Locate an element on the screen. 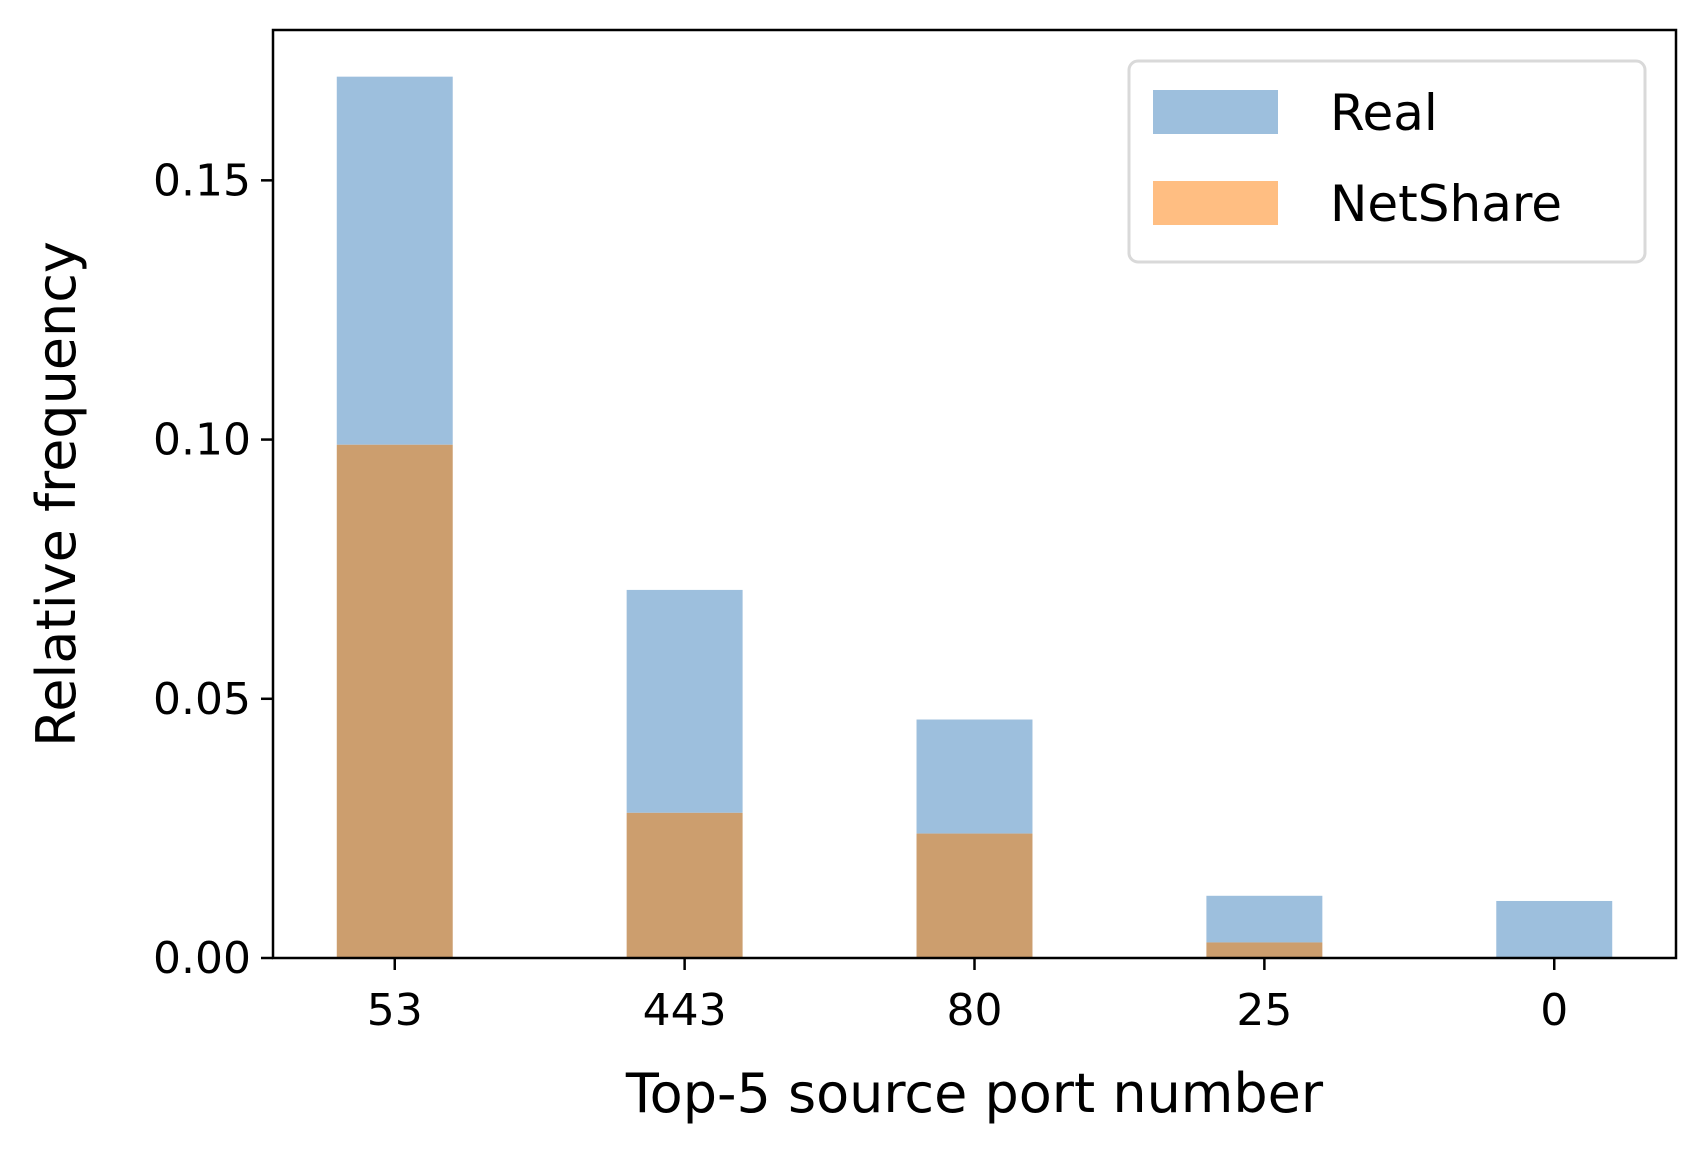  x-tick-label: 25 is located at coordinates (1264, 1010).